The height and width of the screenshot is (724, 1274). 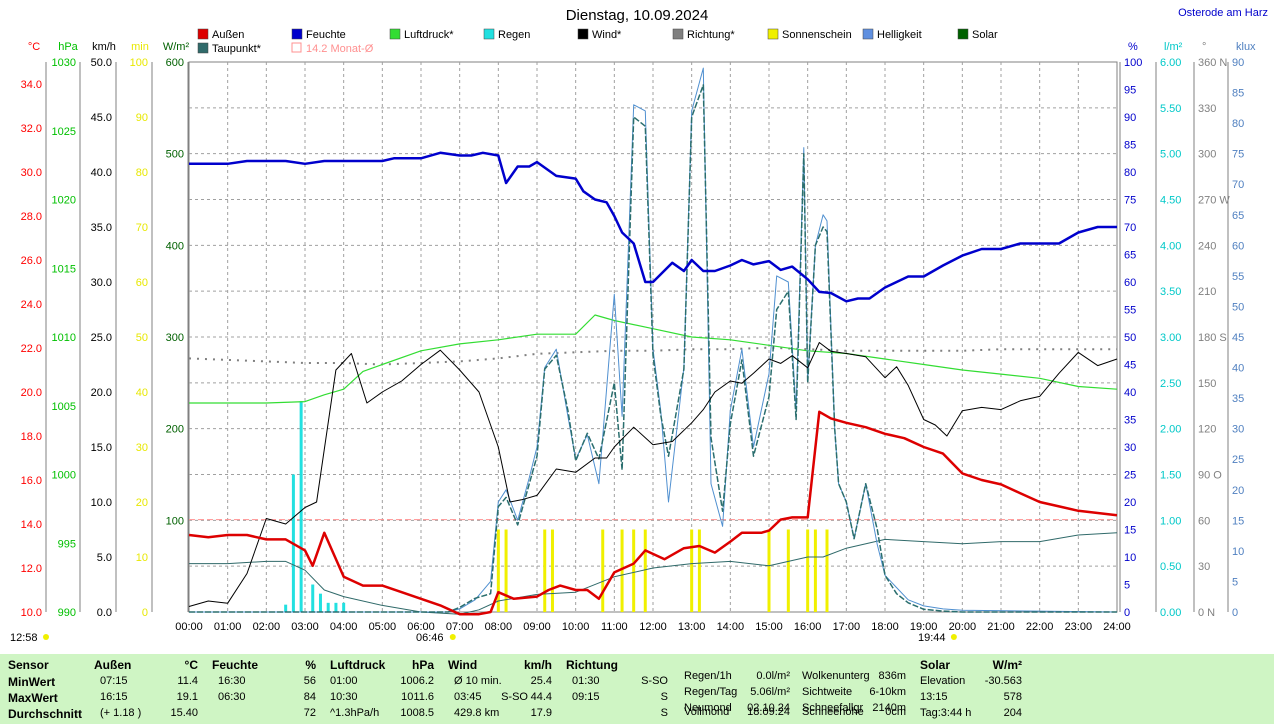 What do you see at coordinates (889, 708) in the screenshot?
I see `extra-value: 2140m` at bounding box center [889, 708].